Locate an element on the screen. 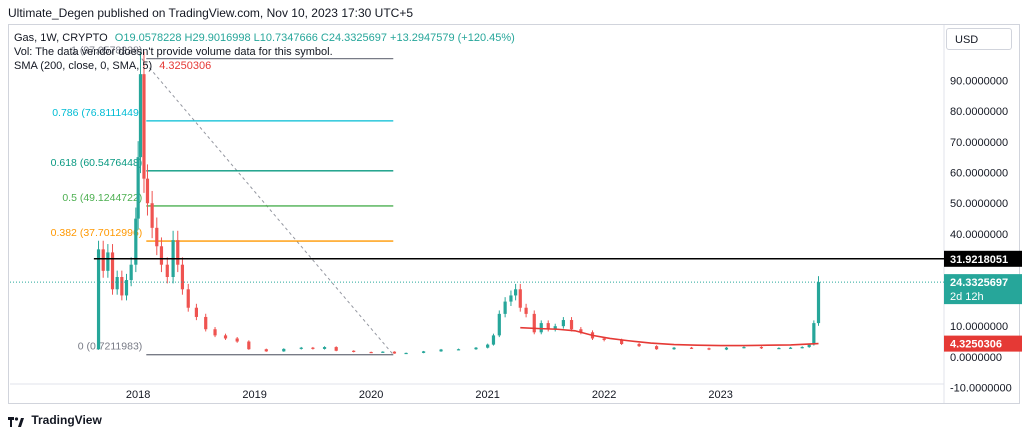  y-tick-label: 70.0000000 is located at coordinates (979, 143).